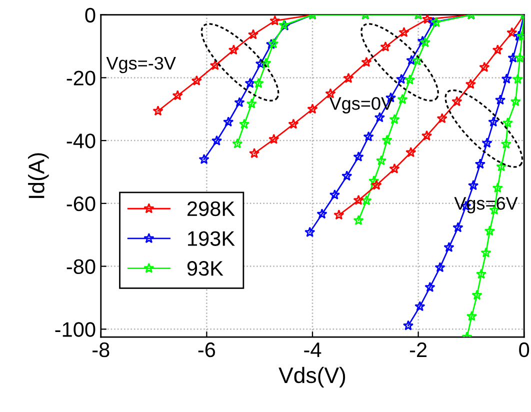 Image resolution: width=531 pixels, height=412 pixels. What do you see at coordinates (38, 175) in the screenshot?
I see `y-axis-title: Id(A)` at bounding box center [38, 175].